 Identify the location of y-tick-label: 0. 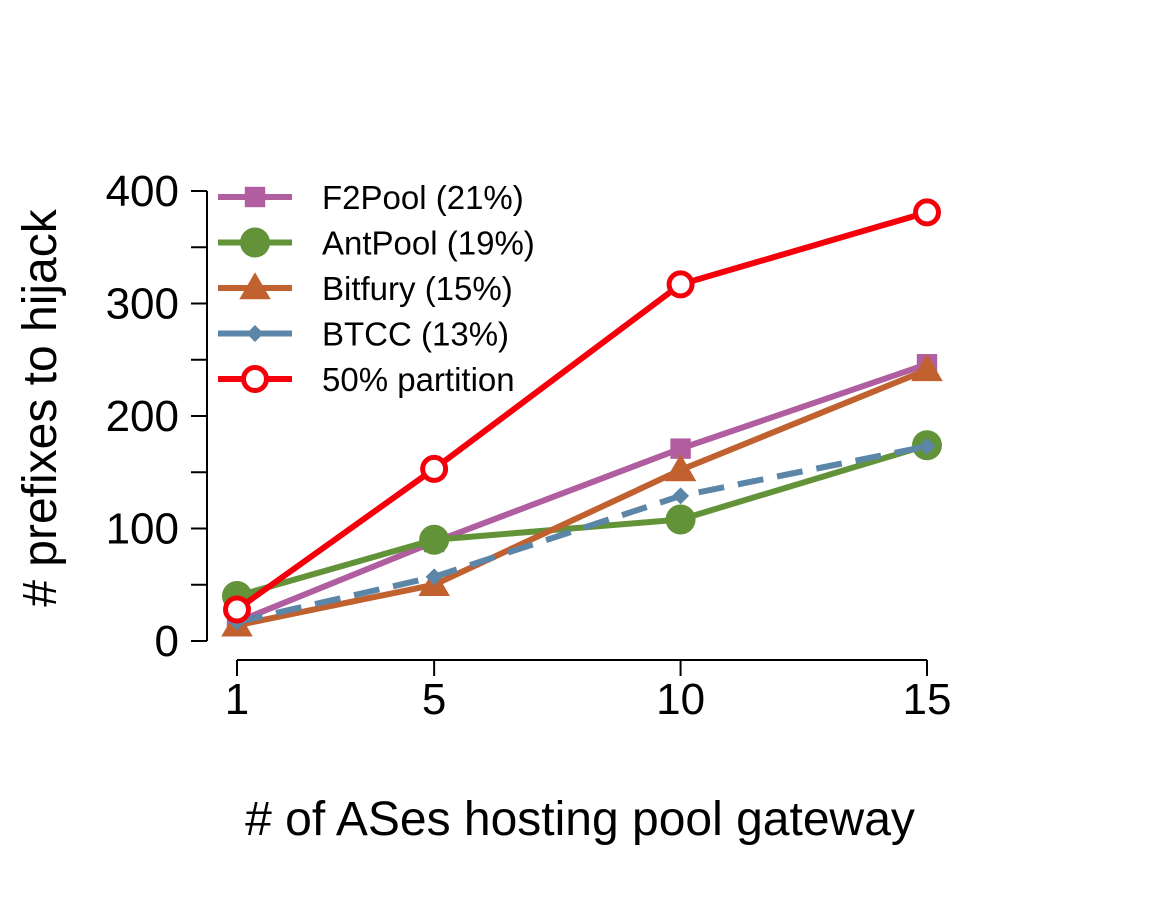
(167, 641).